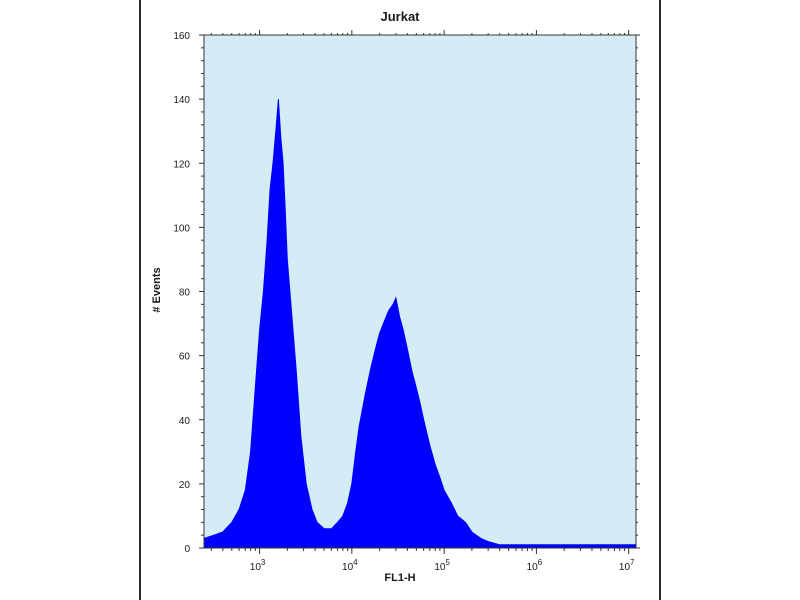  Describe the element at coordinates (400, 578) in the screenshot. I see `x-axis-label: FL1-H` at that location.